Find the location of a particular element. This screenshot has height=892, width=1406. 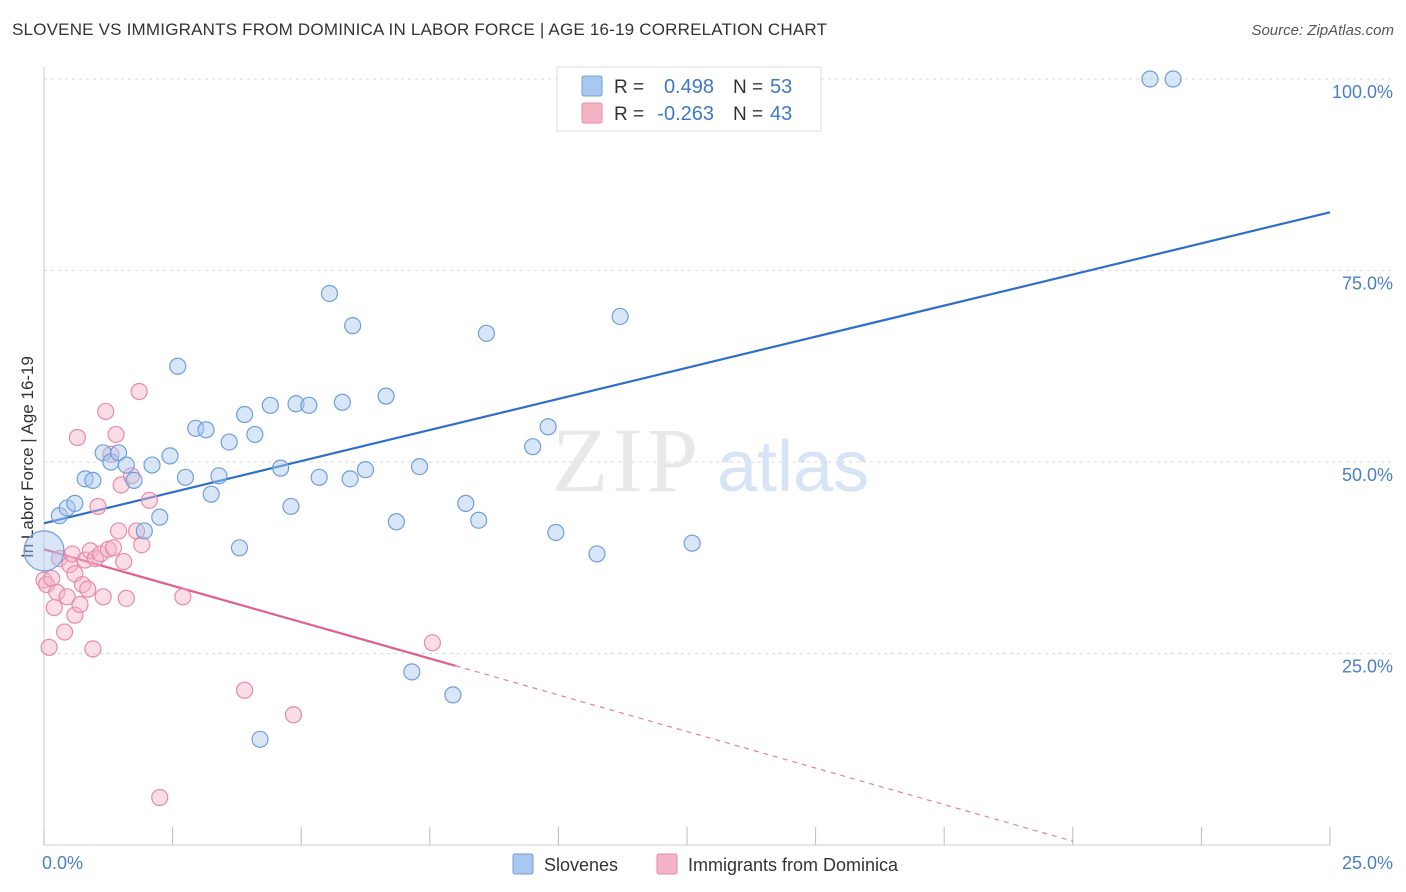

trend-line-dominica is located at coordinates (249, 607).